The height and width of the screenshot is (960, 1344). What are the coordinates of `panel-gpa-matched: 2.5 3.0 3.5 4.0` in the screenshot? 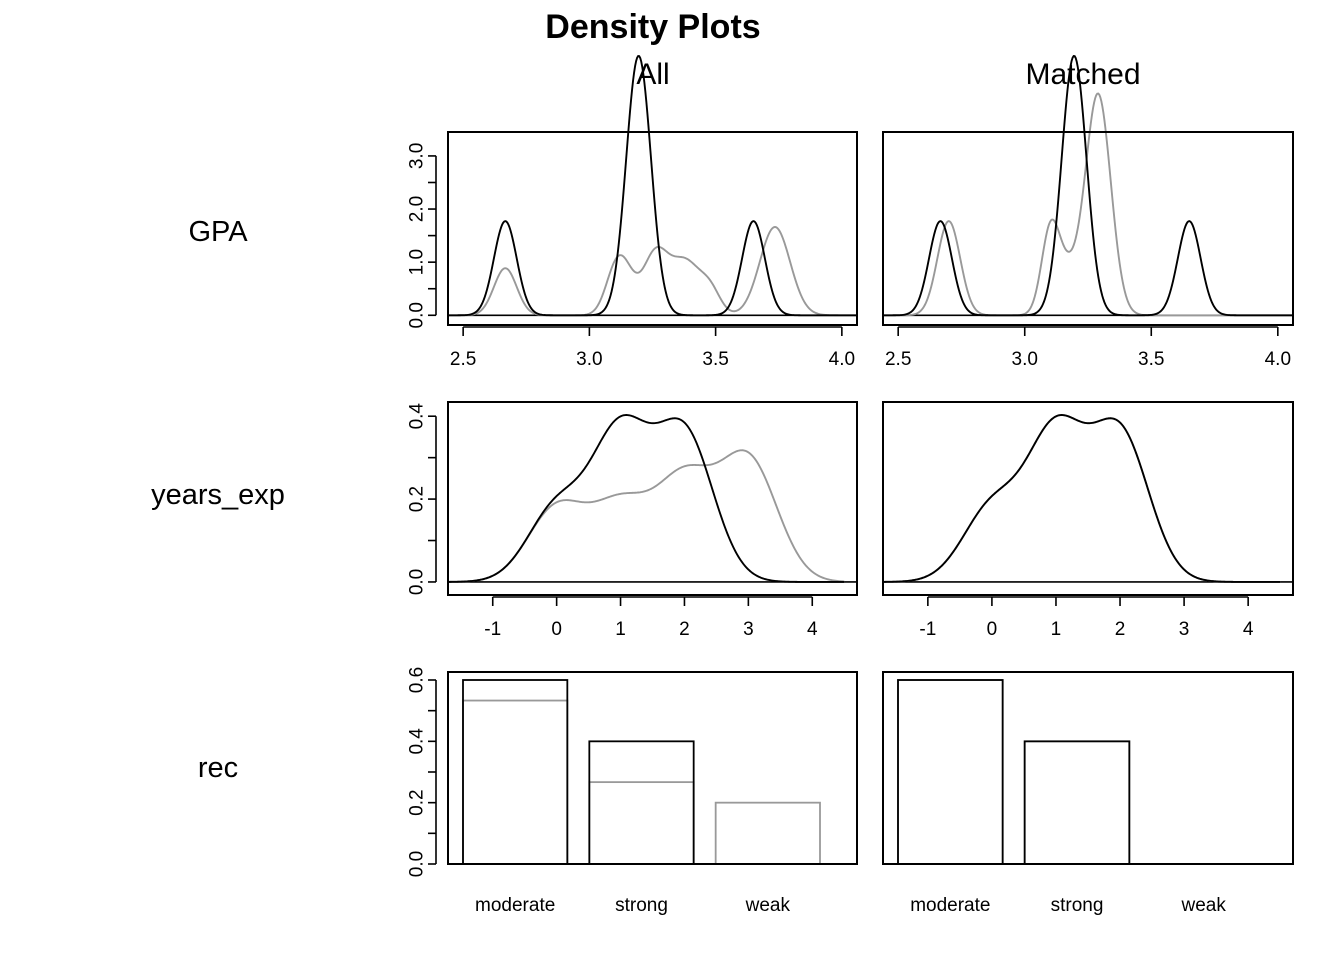 It's located at (1088, 212).